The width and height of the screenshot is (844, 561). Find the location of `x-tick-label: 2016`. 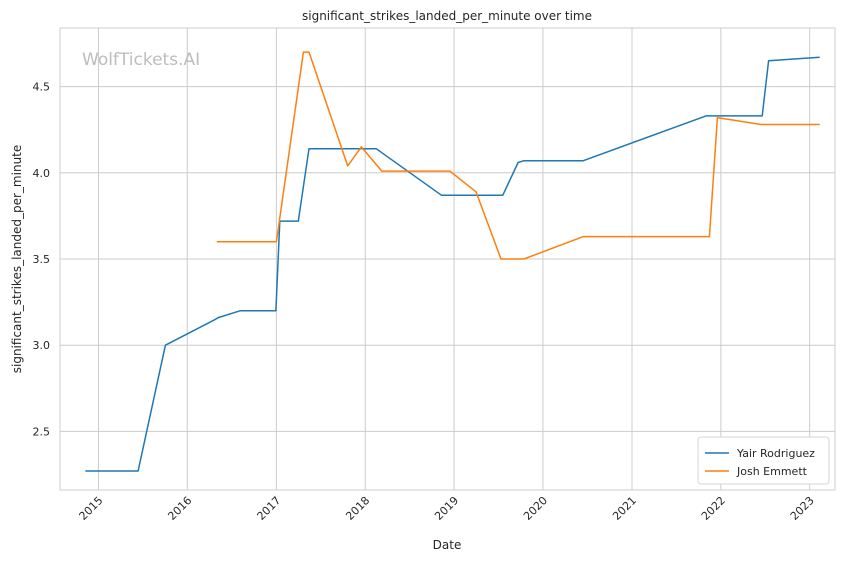

x-tick-label: 2016 is located at coordinates (179, 508).